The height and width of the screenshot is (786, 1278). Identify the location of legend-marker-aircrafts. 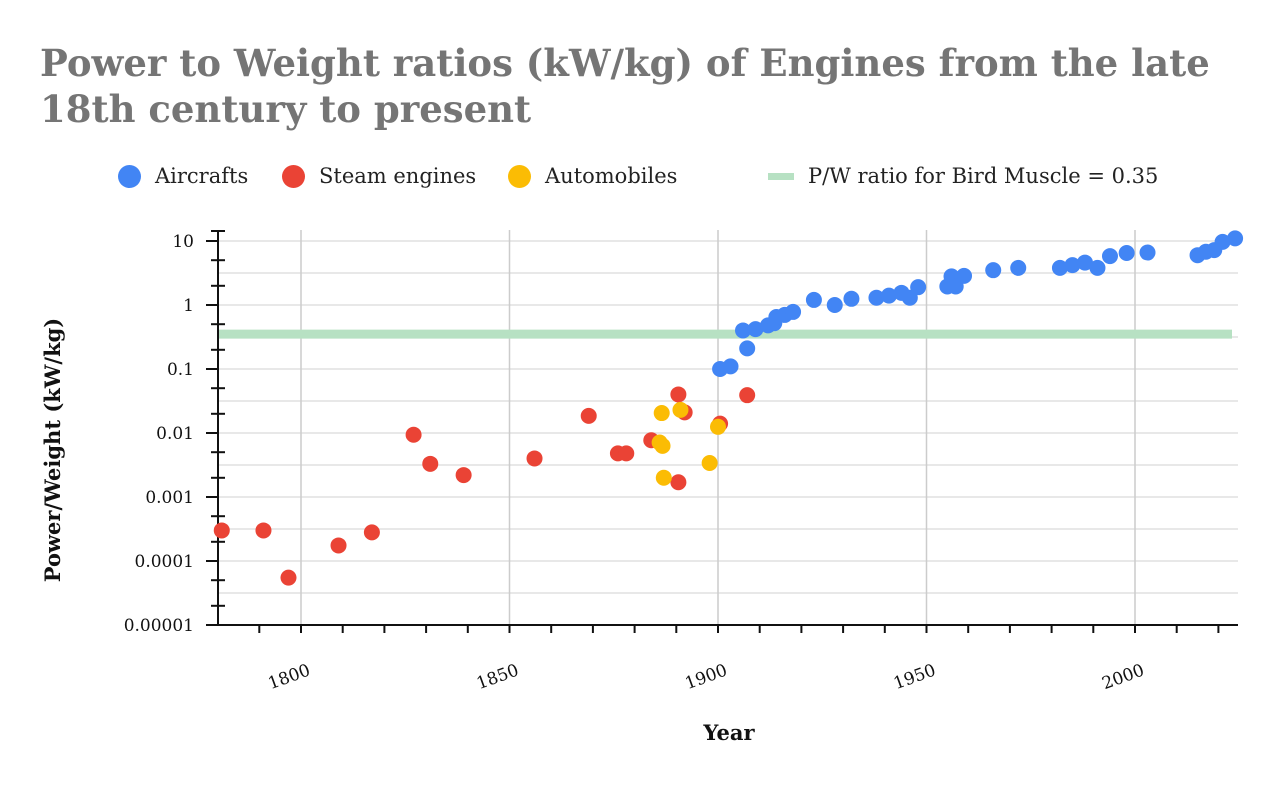
(129, 176).